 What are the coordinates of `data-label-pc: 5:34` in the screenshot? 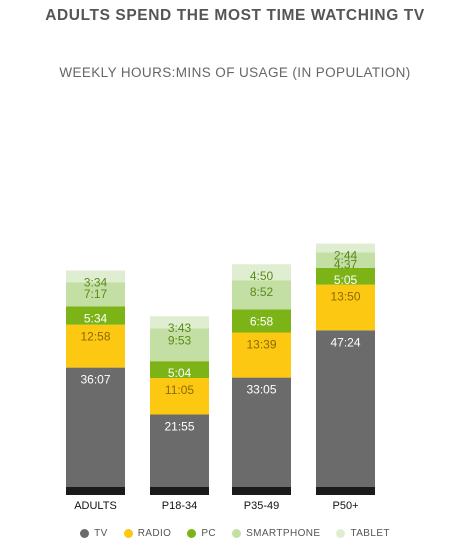 It's located at (96, 318).